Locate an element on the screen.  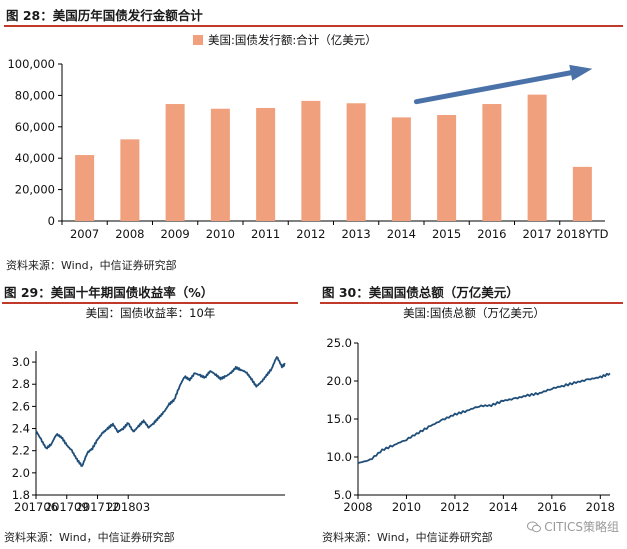
fig29-y-tick-label: 2.6 is located at coordinates (21, 406).